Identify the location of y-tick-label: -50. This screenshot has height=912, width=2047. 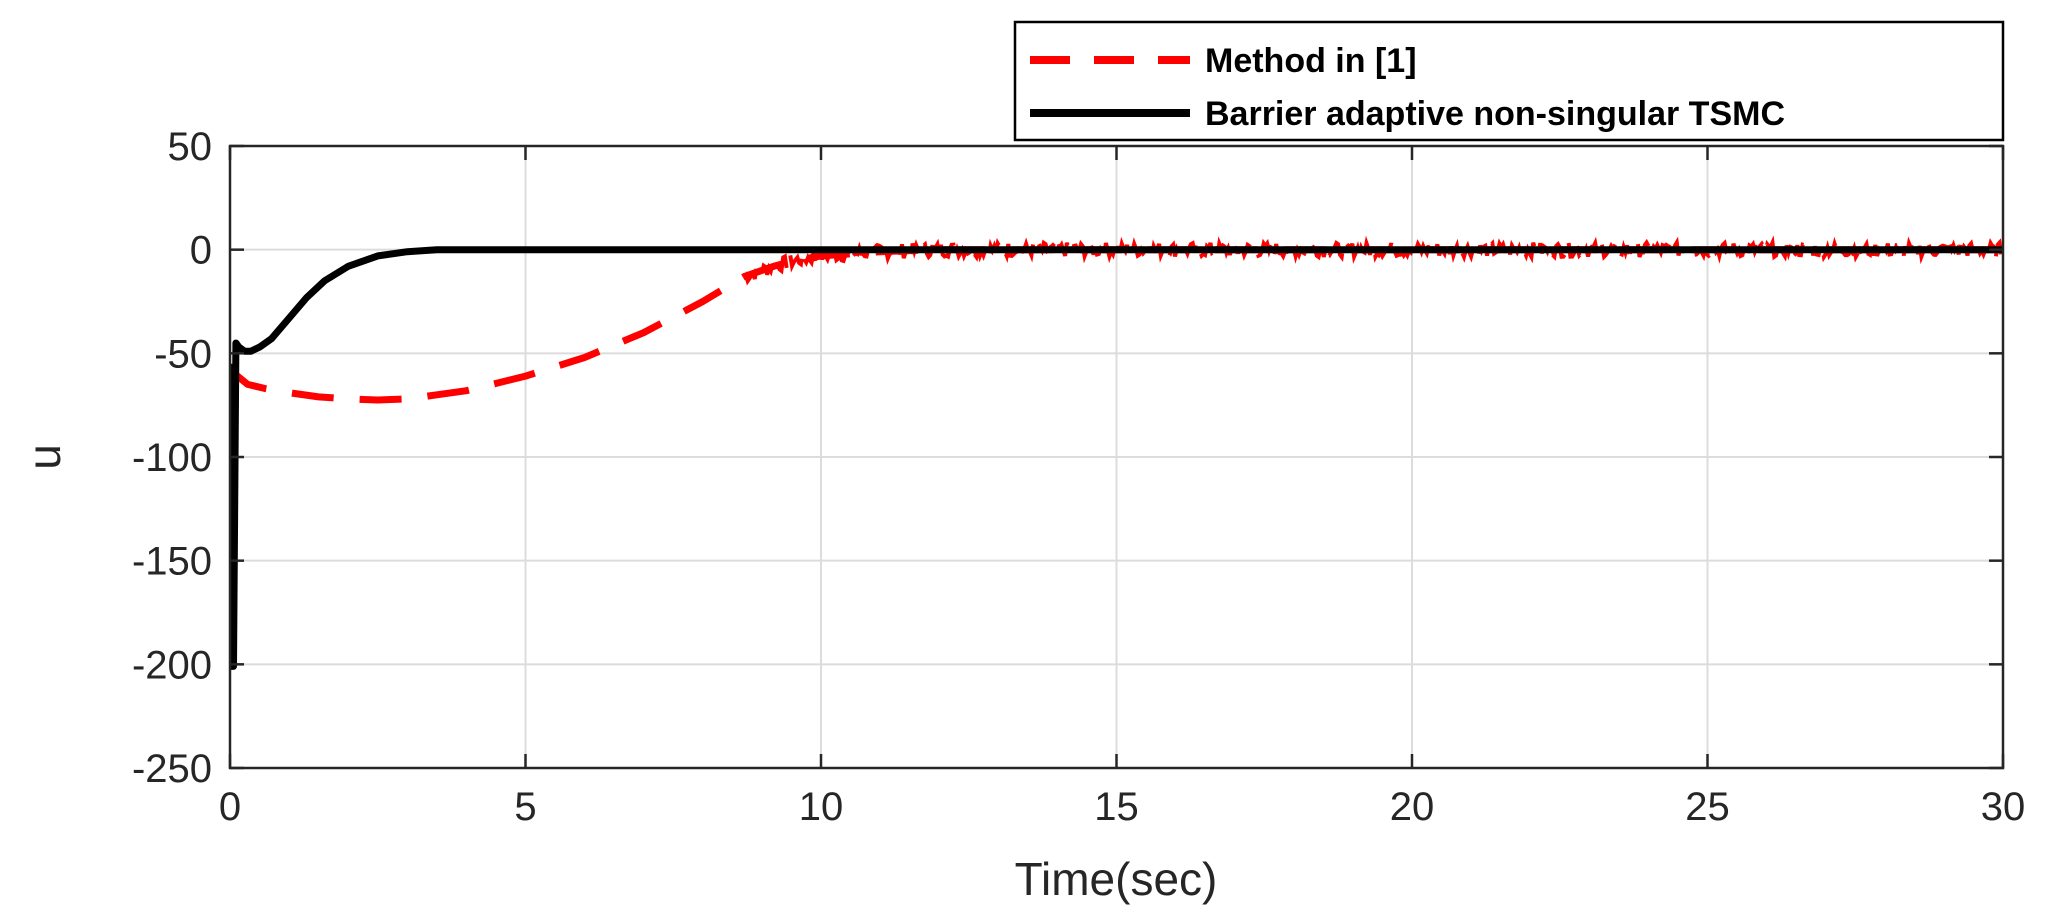
(183, 354).